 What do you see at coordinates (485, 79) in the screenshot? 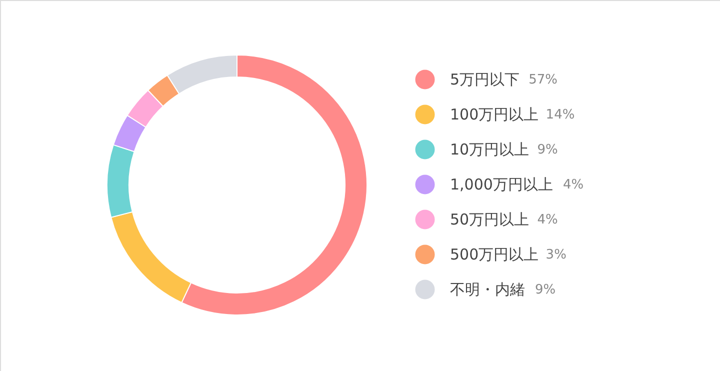
I see `legend-label: 5万円以下` at bounding box center [485, 79].